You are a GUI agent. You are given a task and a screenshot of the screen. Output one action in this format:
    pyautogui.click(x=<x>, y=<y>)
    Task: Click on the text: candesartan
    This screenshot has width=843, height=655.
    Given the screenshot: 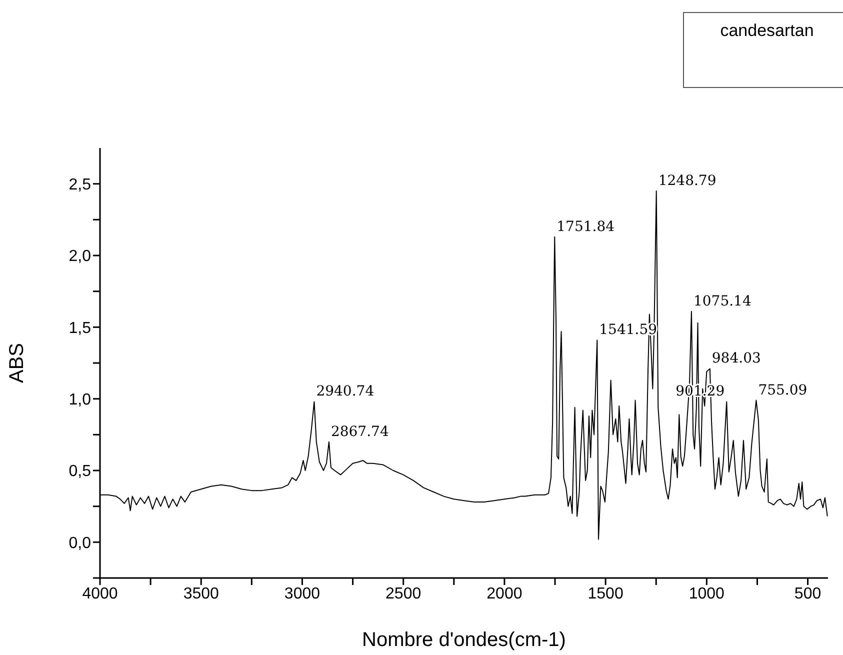 What is the action you would take?
    pyautogui.click(x=767, y=31)
    